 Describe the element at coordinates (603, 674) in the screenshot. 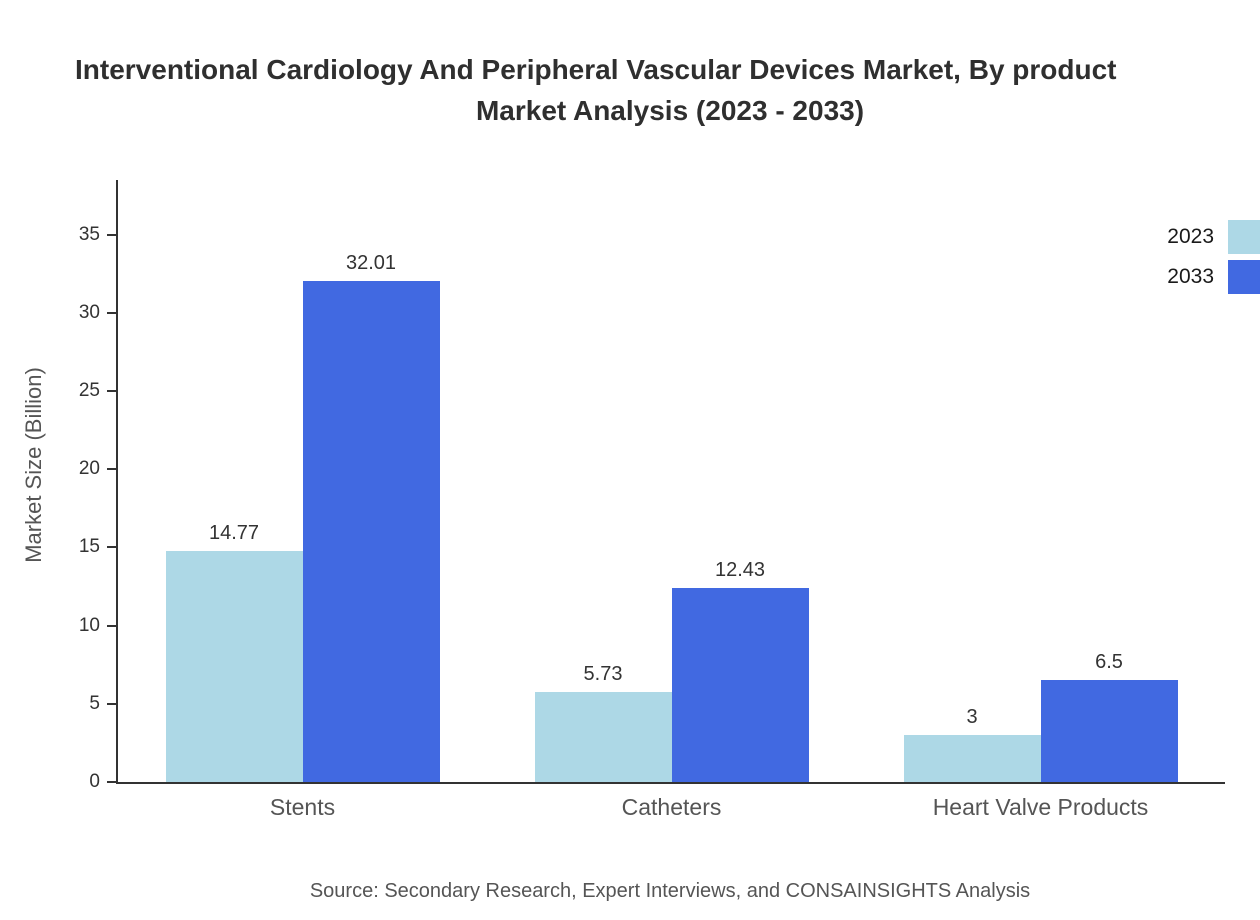

I see `bar-value-label: 5.73` at that location.